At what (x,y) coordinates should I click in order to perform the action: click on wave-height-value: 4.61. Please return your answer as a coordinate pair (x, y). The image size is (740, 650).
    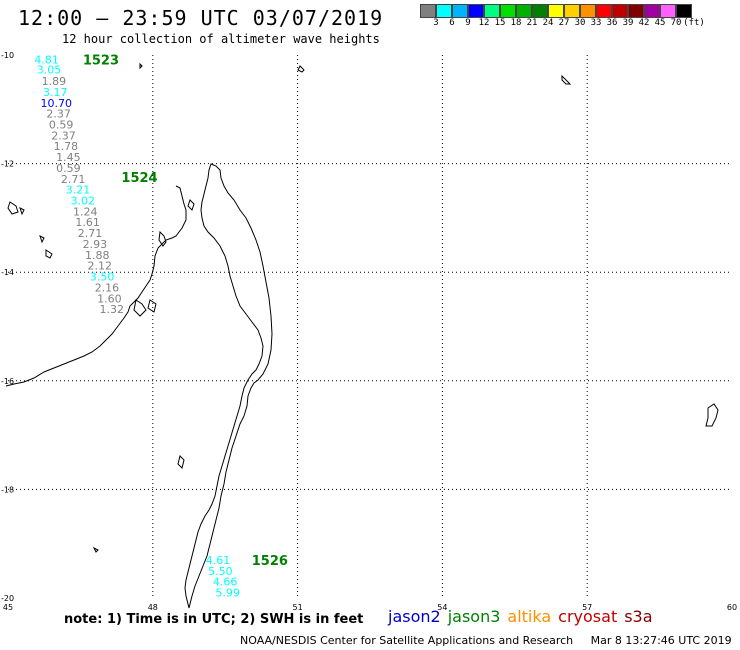
    Looking at the image, I should click on (218, 560).